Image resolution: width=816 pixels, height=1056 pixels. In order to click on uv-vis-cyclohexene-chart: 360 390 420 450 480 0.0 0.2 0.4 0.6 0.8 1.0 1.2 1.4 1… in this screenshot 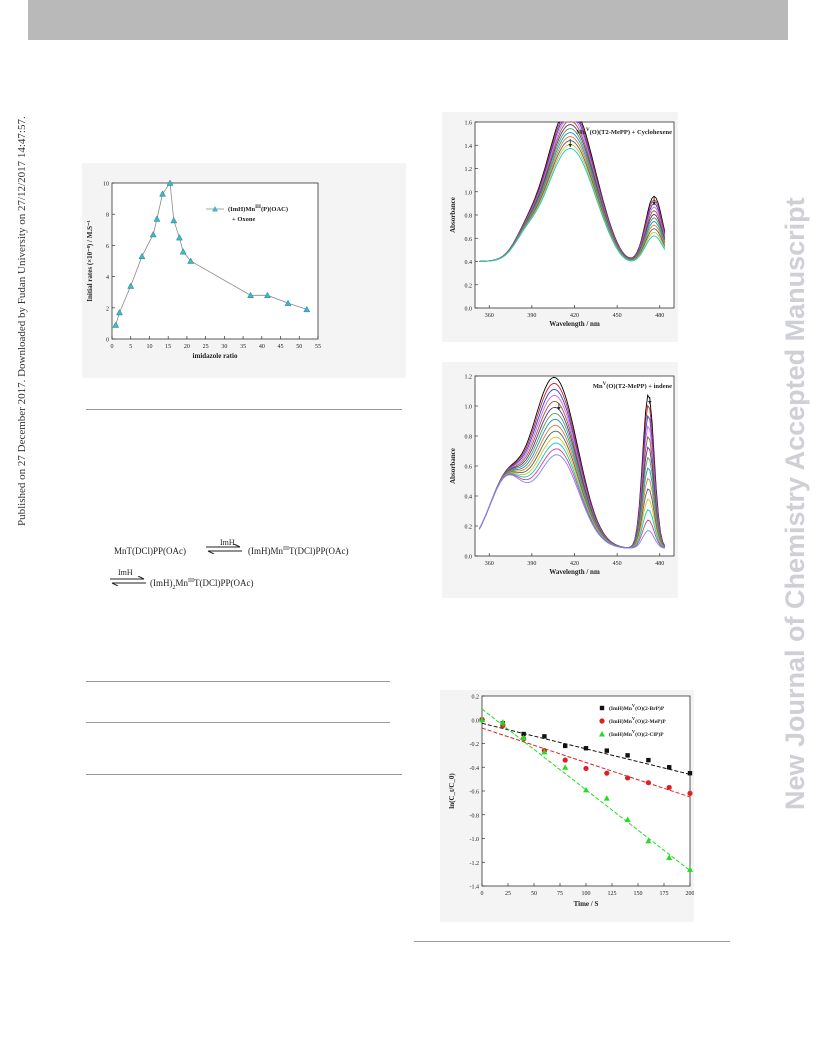, I will do `click(562, 224)`.